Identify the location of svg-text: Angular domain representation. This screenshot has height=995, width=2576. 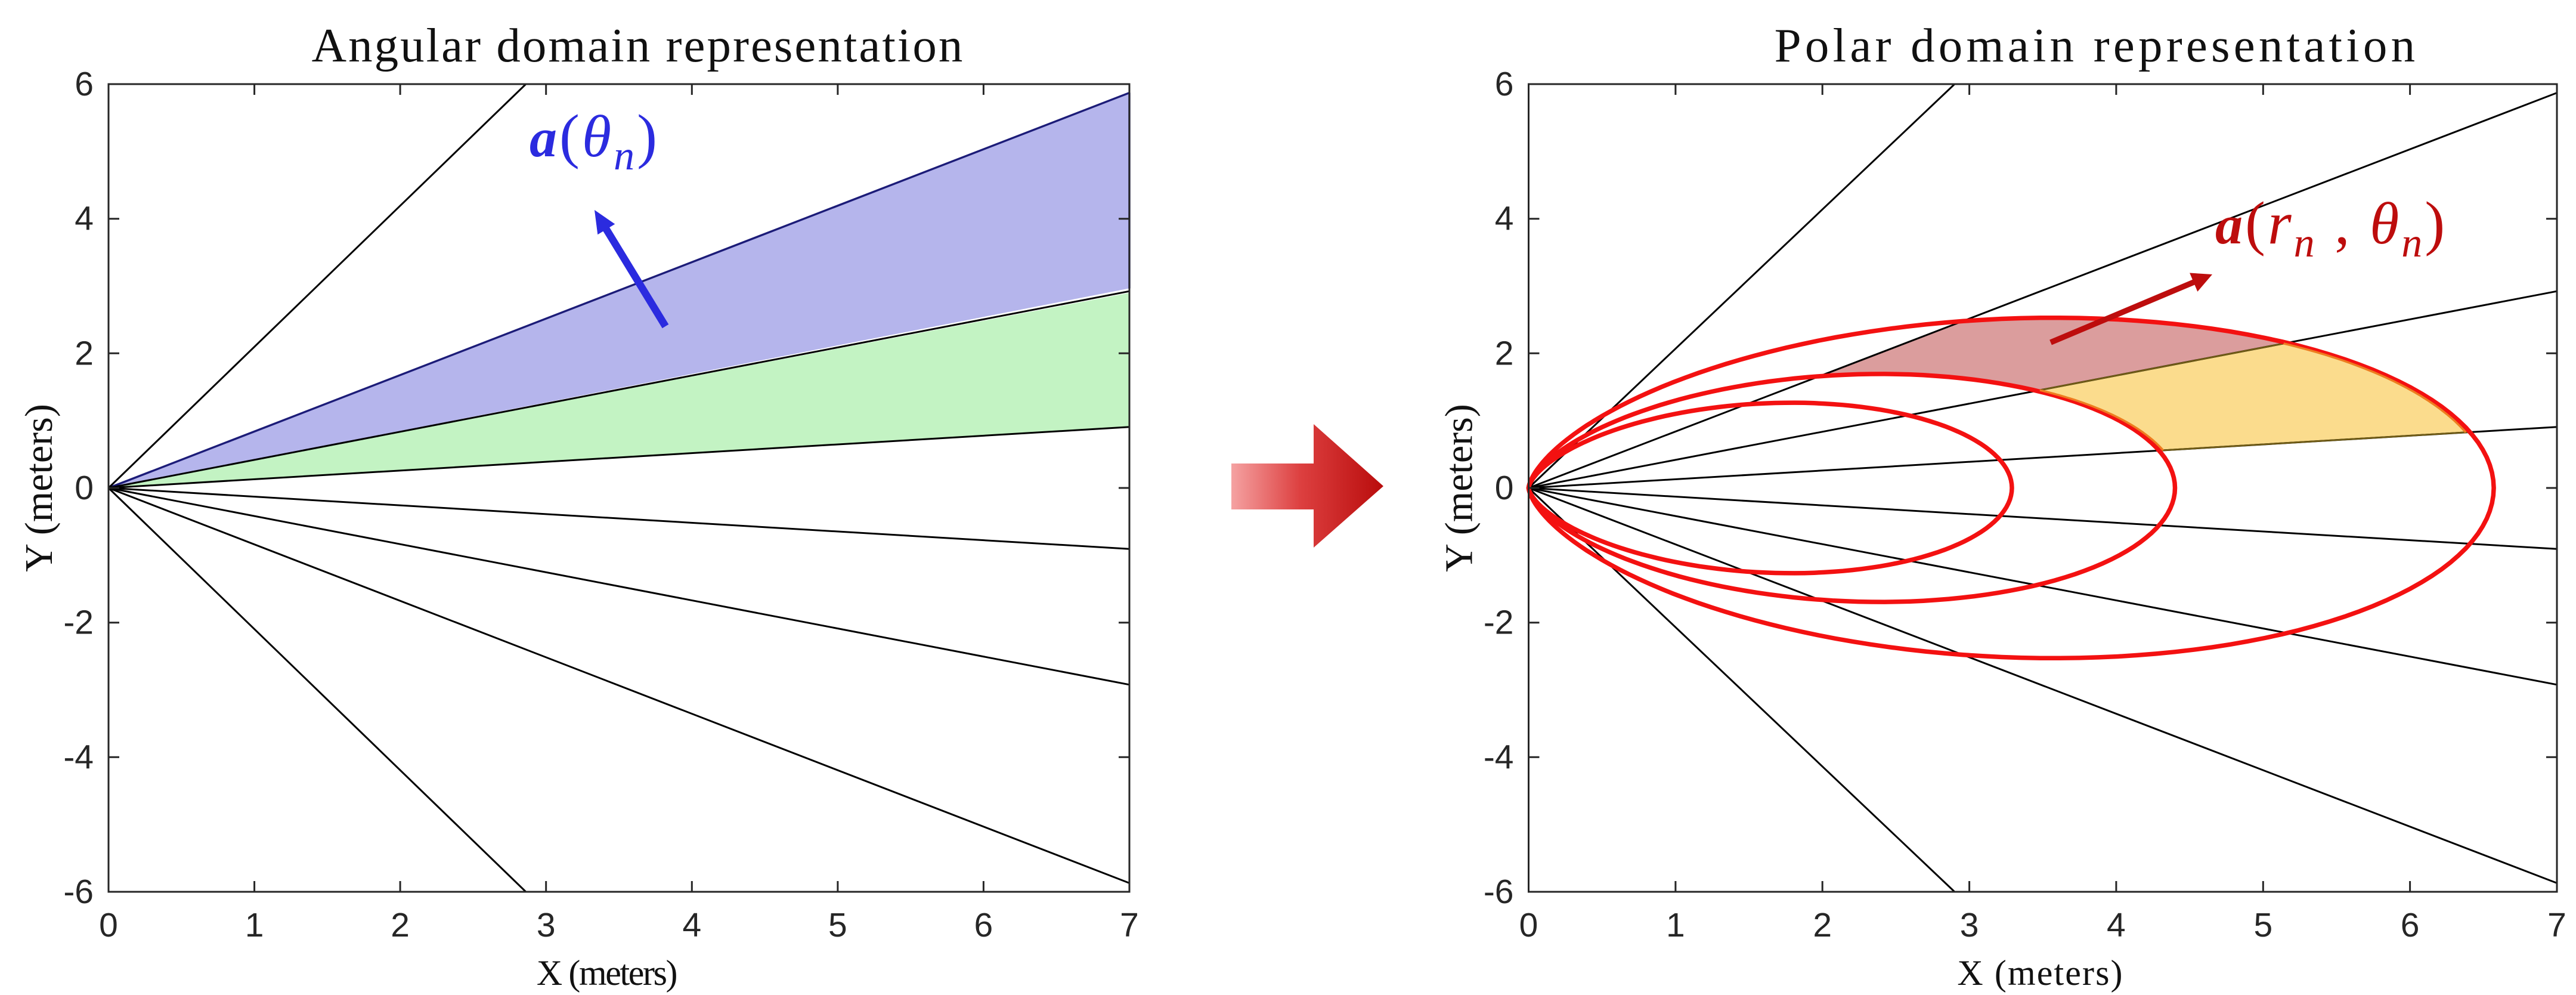
(639, 45).